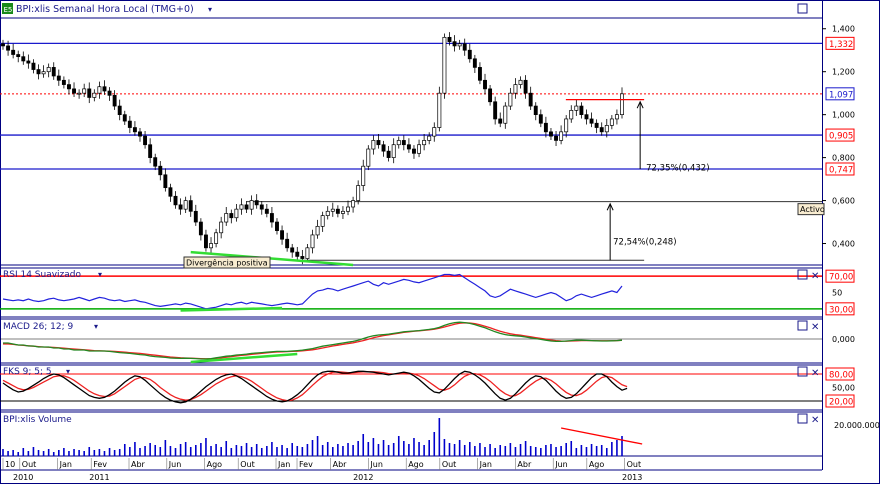 The height and width of the screenshot is (484, 880). I want to click on fks-maximize-icon, so click(802, 371).